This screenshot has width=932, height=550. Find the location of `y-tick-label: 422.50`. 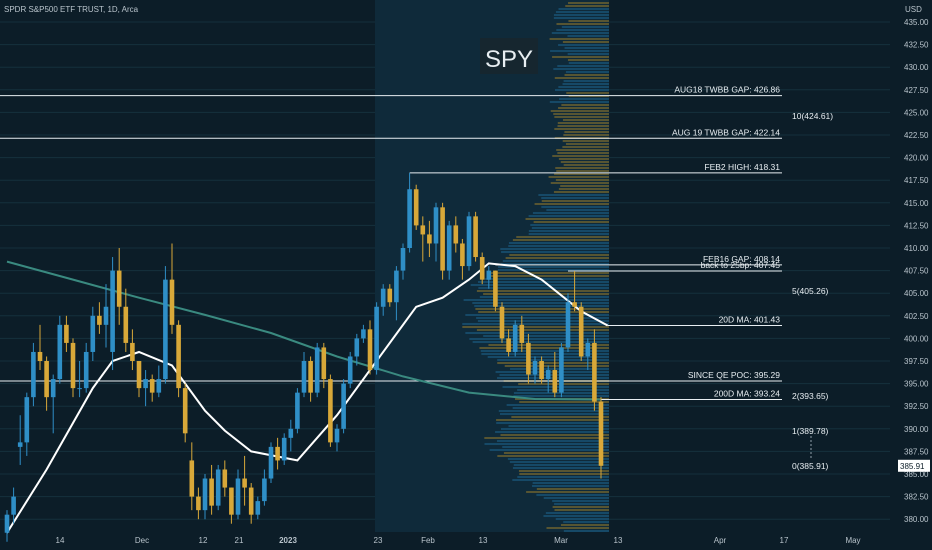

y-tick-label: 422.50 is located at coordinates (916, 135).